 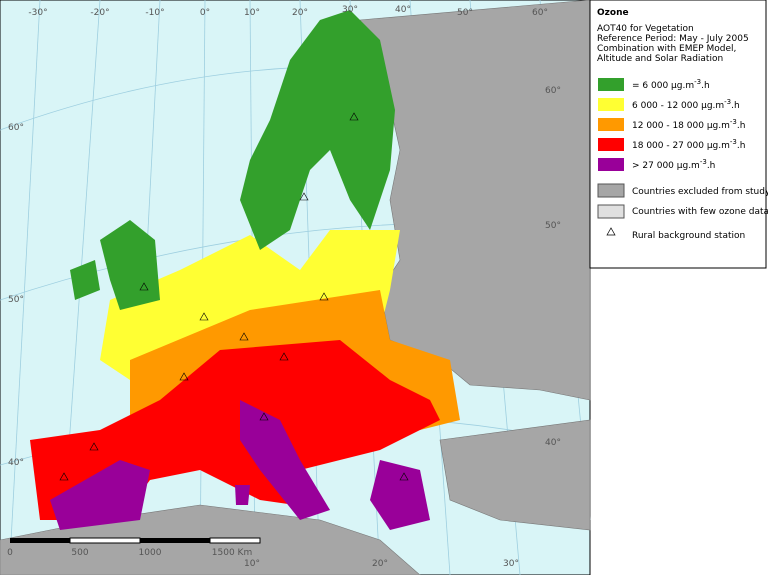 What do you see at coordinates (700, 192) in the screenshot?
I see `legend-label: Countries excluded from study` at bounding box center [700, 192].